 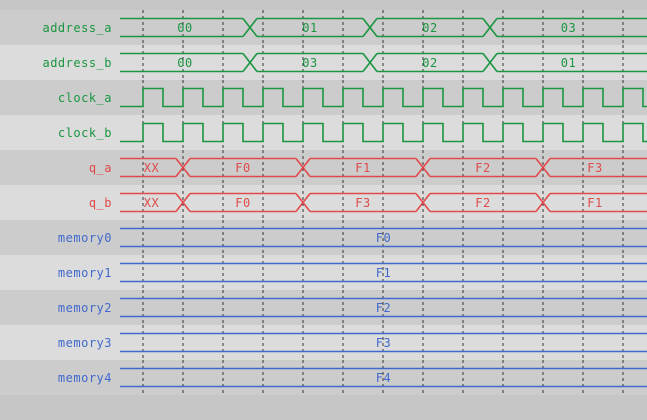 I want to click on signal-label-address_b: address_b, so click(x=56, y=62).